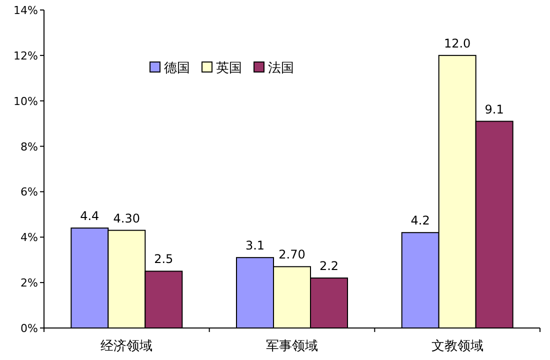 Image resolution: width=550 pixels, height=360 pixels. Describe the element at coordinates (29, 192) in the screenshot. I see `y-tick-label: 6%` at that location.